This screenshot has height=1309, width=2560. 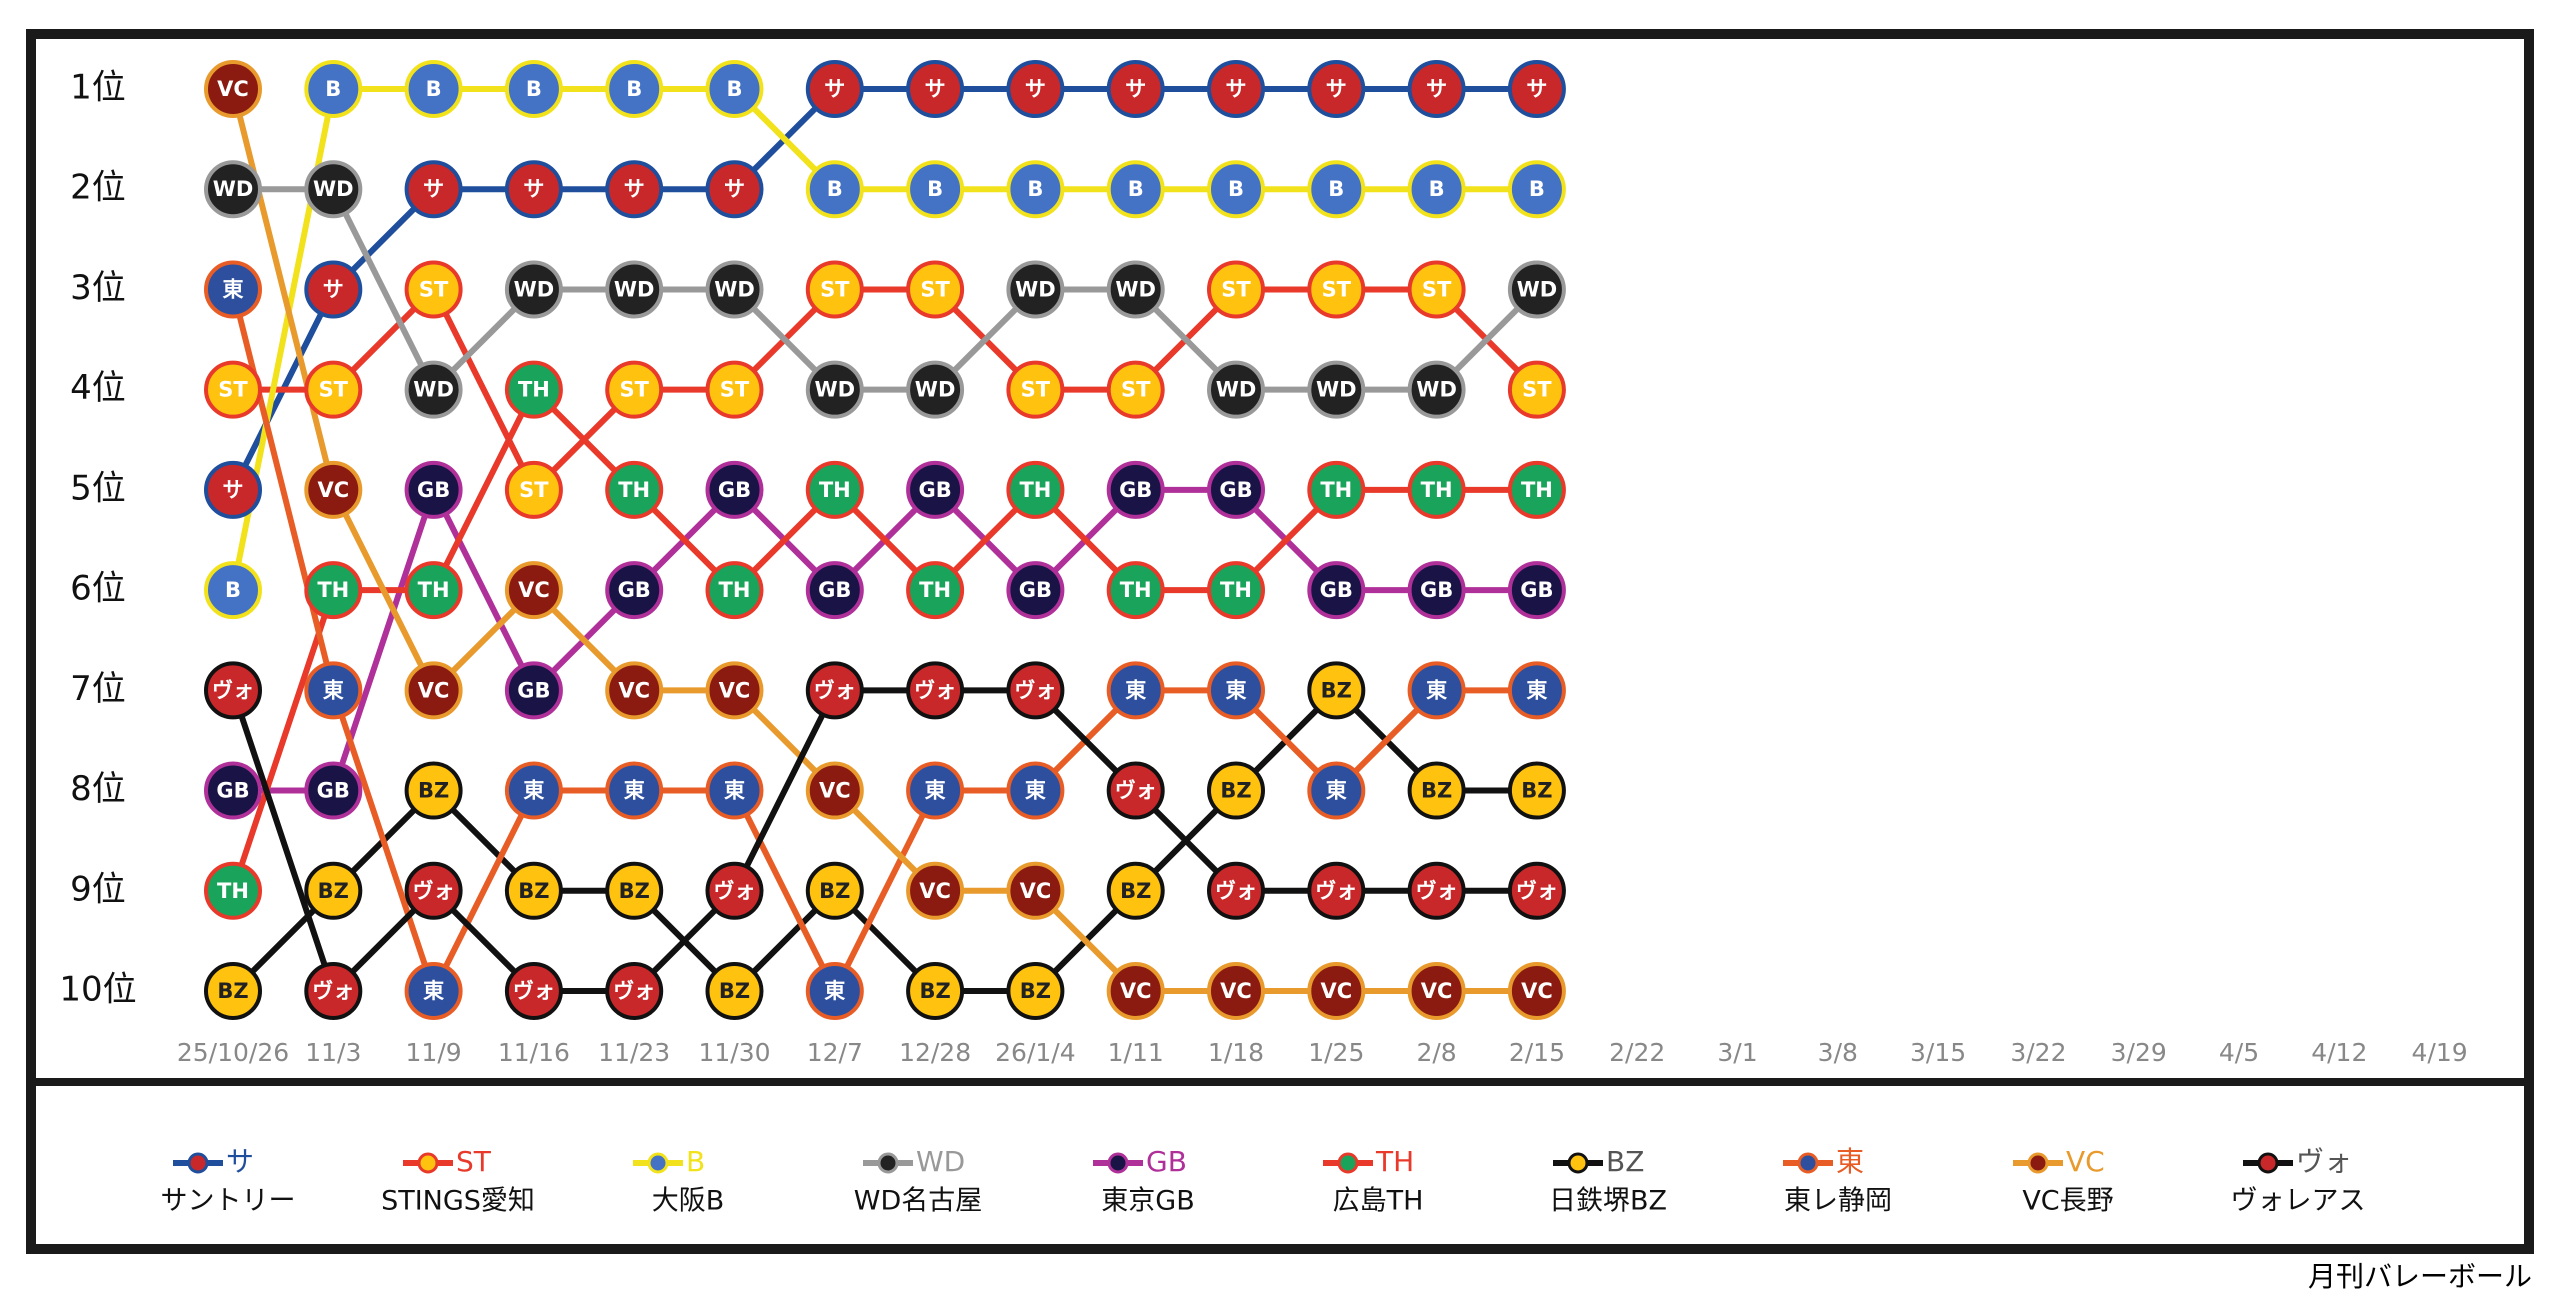 What do you see at coordinates (97, 990) in the screenshot?
I see `y-tick-label: 10位` at bounding box center [97, 990].